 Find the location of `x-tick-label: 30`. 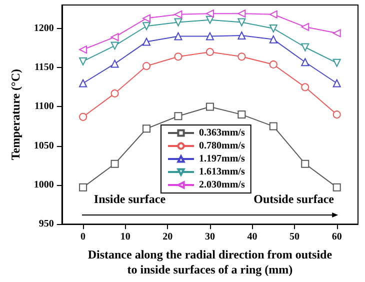

x-tick-label: 30 is located at coordinates (209, 237).